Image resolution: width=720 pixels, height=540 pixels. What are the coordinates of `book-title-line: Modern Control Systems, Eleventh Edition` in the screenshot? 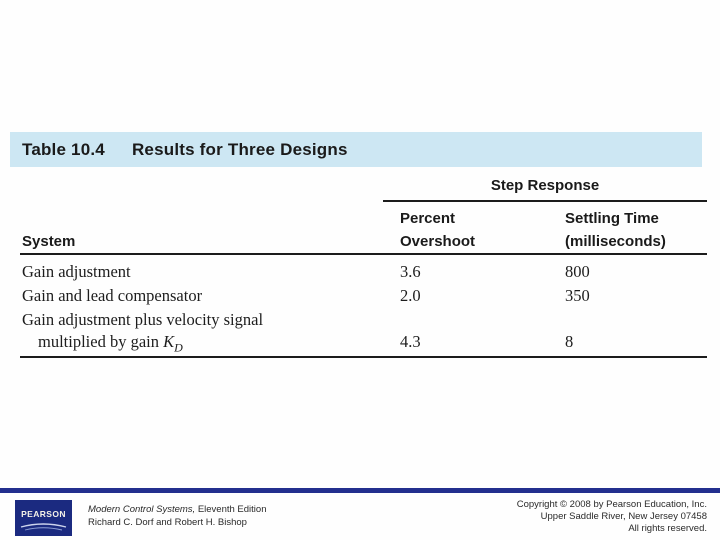 It's located at (177, 509).